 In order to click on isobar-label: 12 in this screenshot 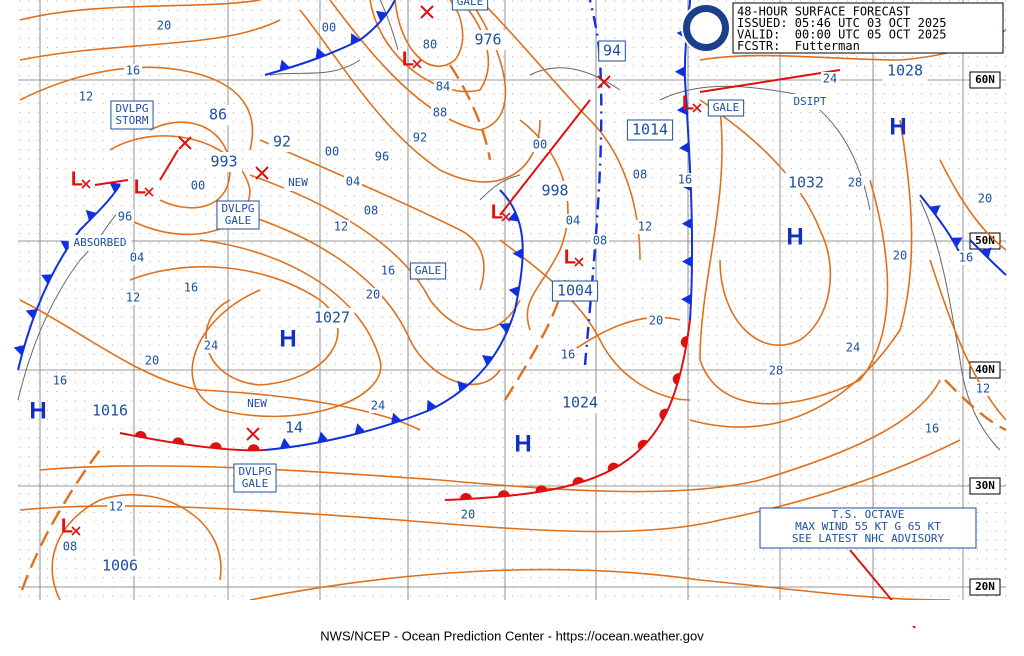, I will do `click(341, 227)`.